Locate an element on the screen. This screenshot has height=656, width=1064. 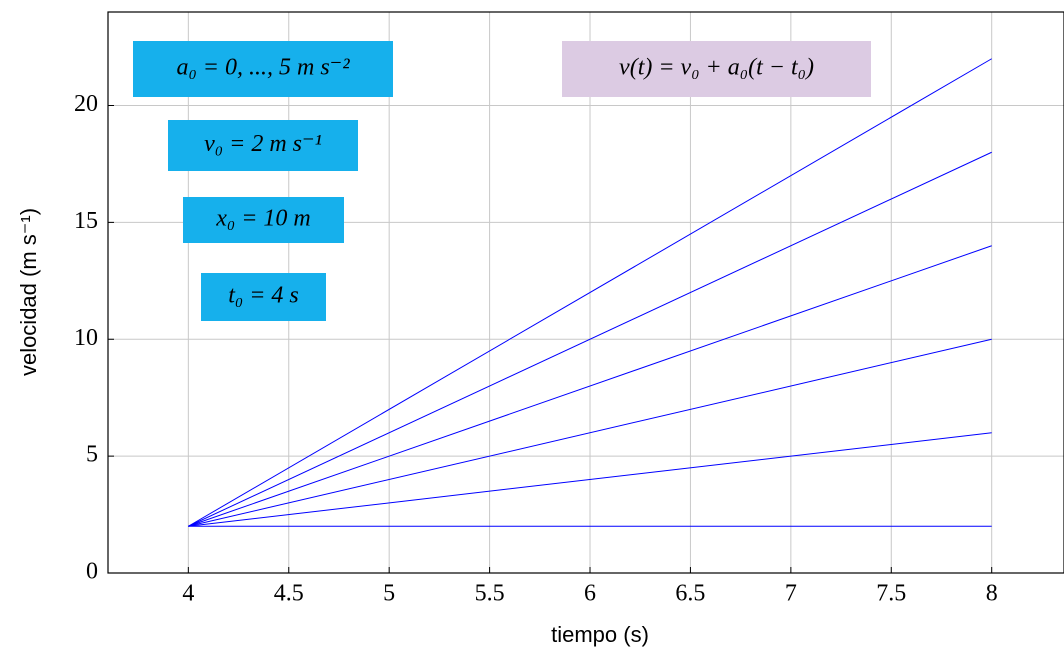
x-tick-label: 6 is located at coordinates (590, 594).